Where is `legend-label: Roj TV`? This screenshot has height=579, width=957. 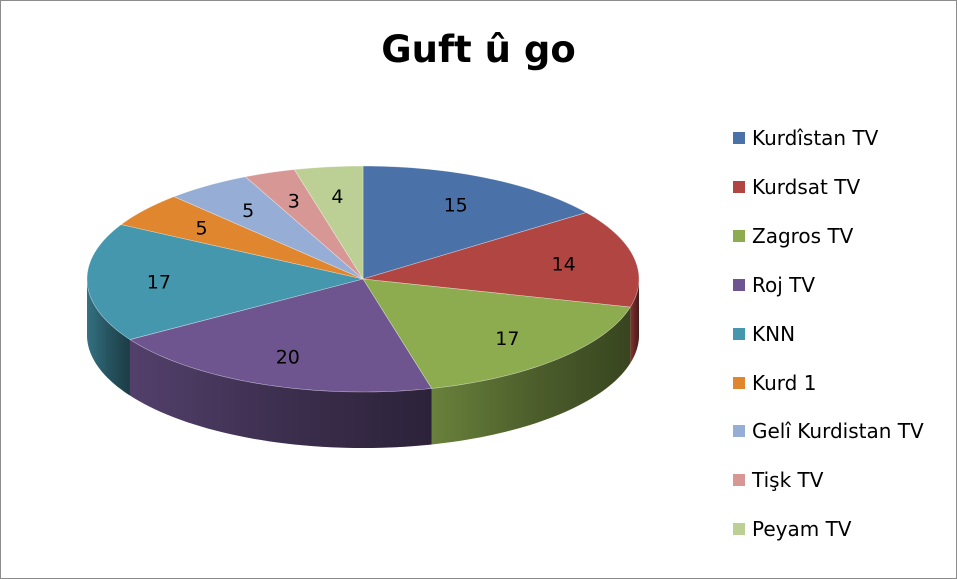 legend-label: Roj TV is located at coordinates (784, 284).